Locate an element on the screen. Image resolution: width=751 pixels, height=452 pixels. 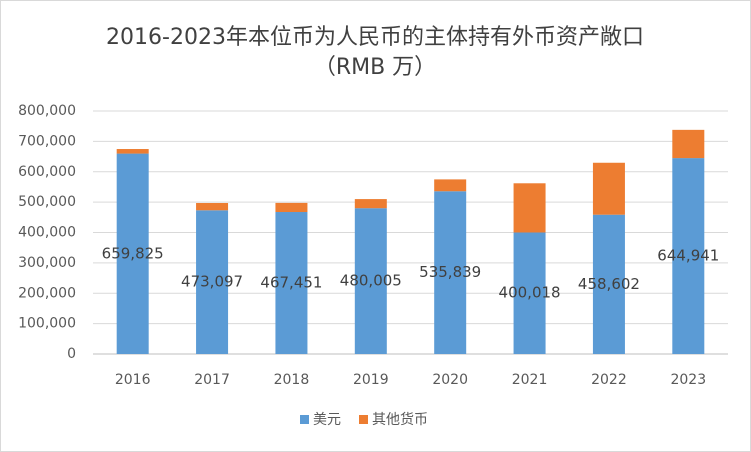
y-tick-label: 100,000 is located at coordinates (47, 324).